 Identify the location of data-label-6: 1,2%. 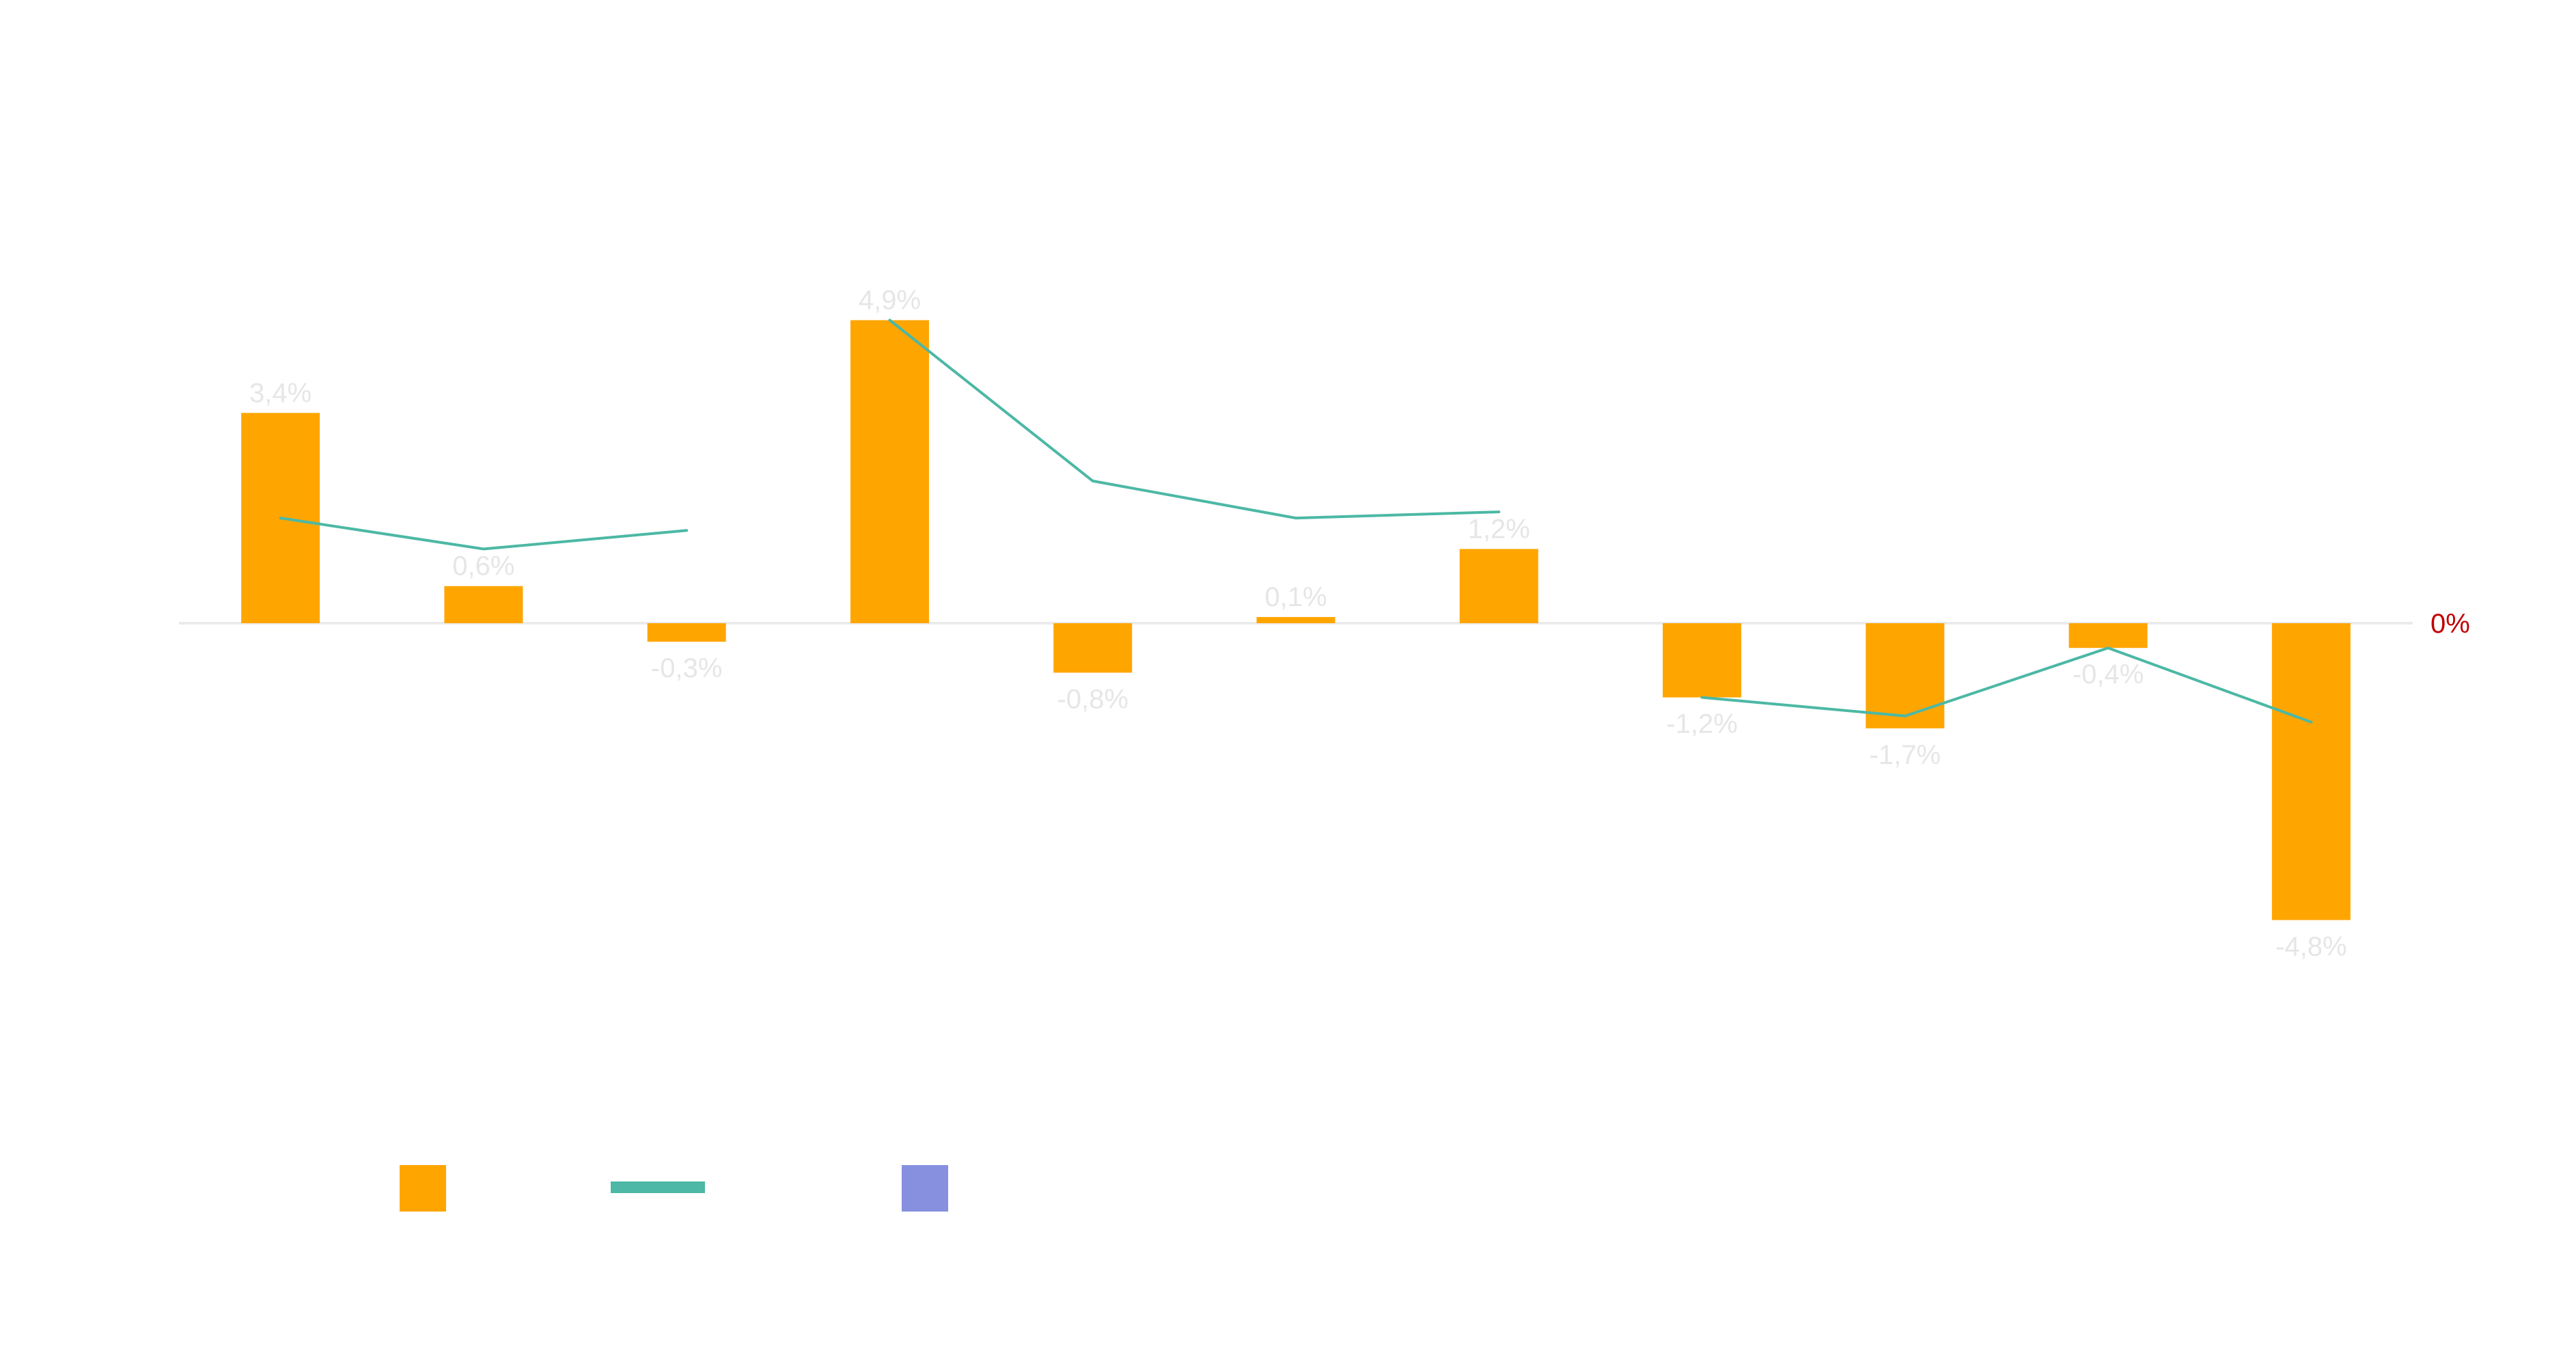
(1499, 529).